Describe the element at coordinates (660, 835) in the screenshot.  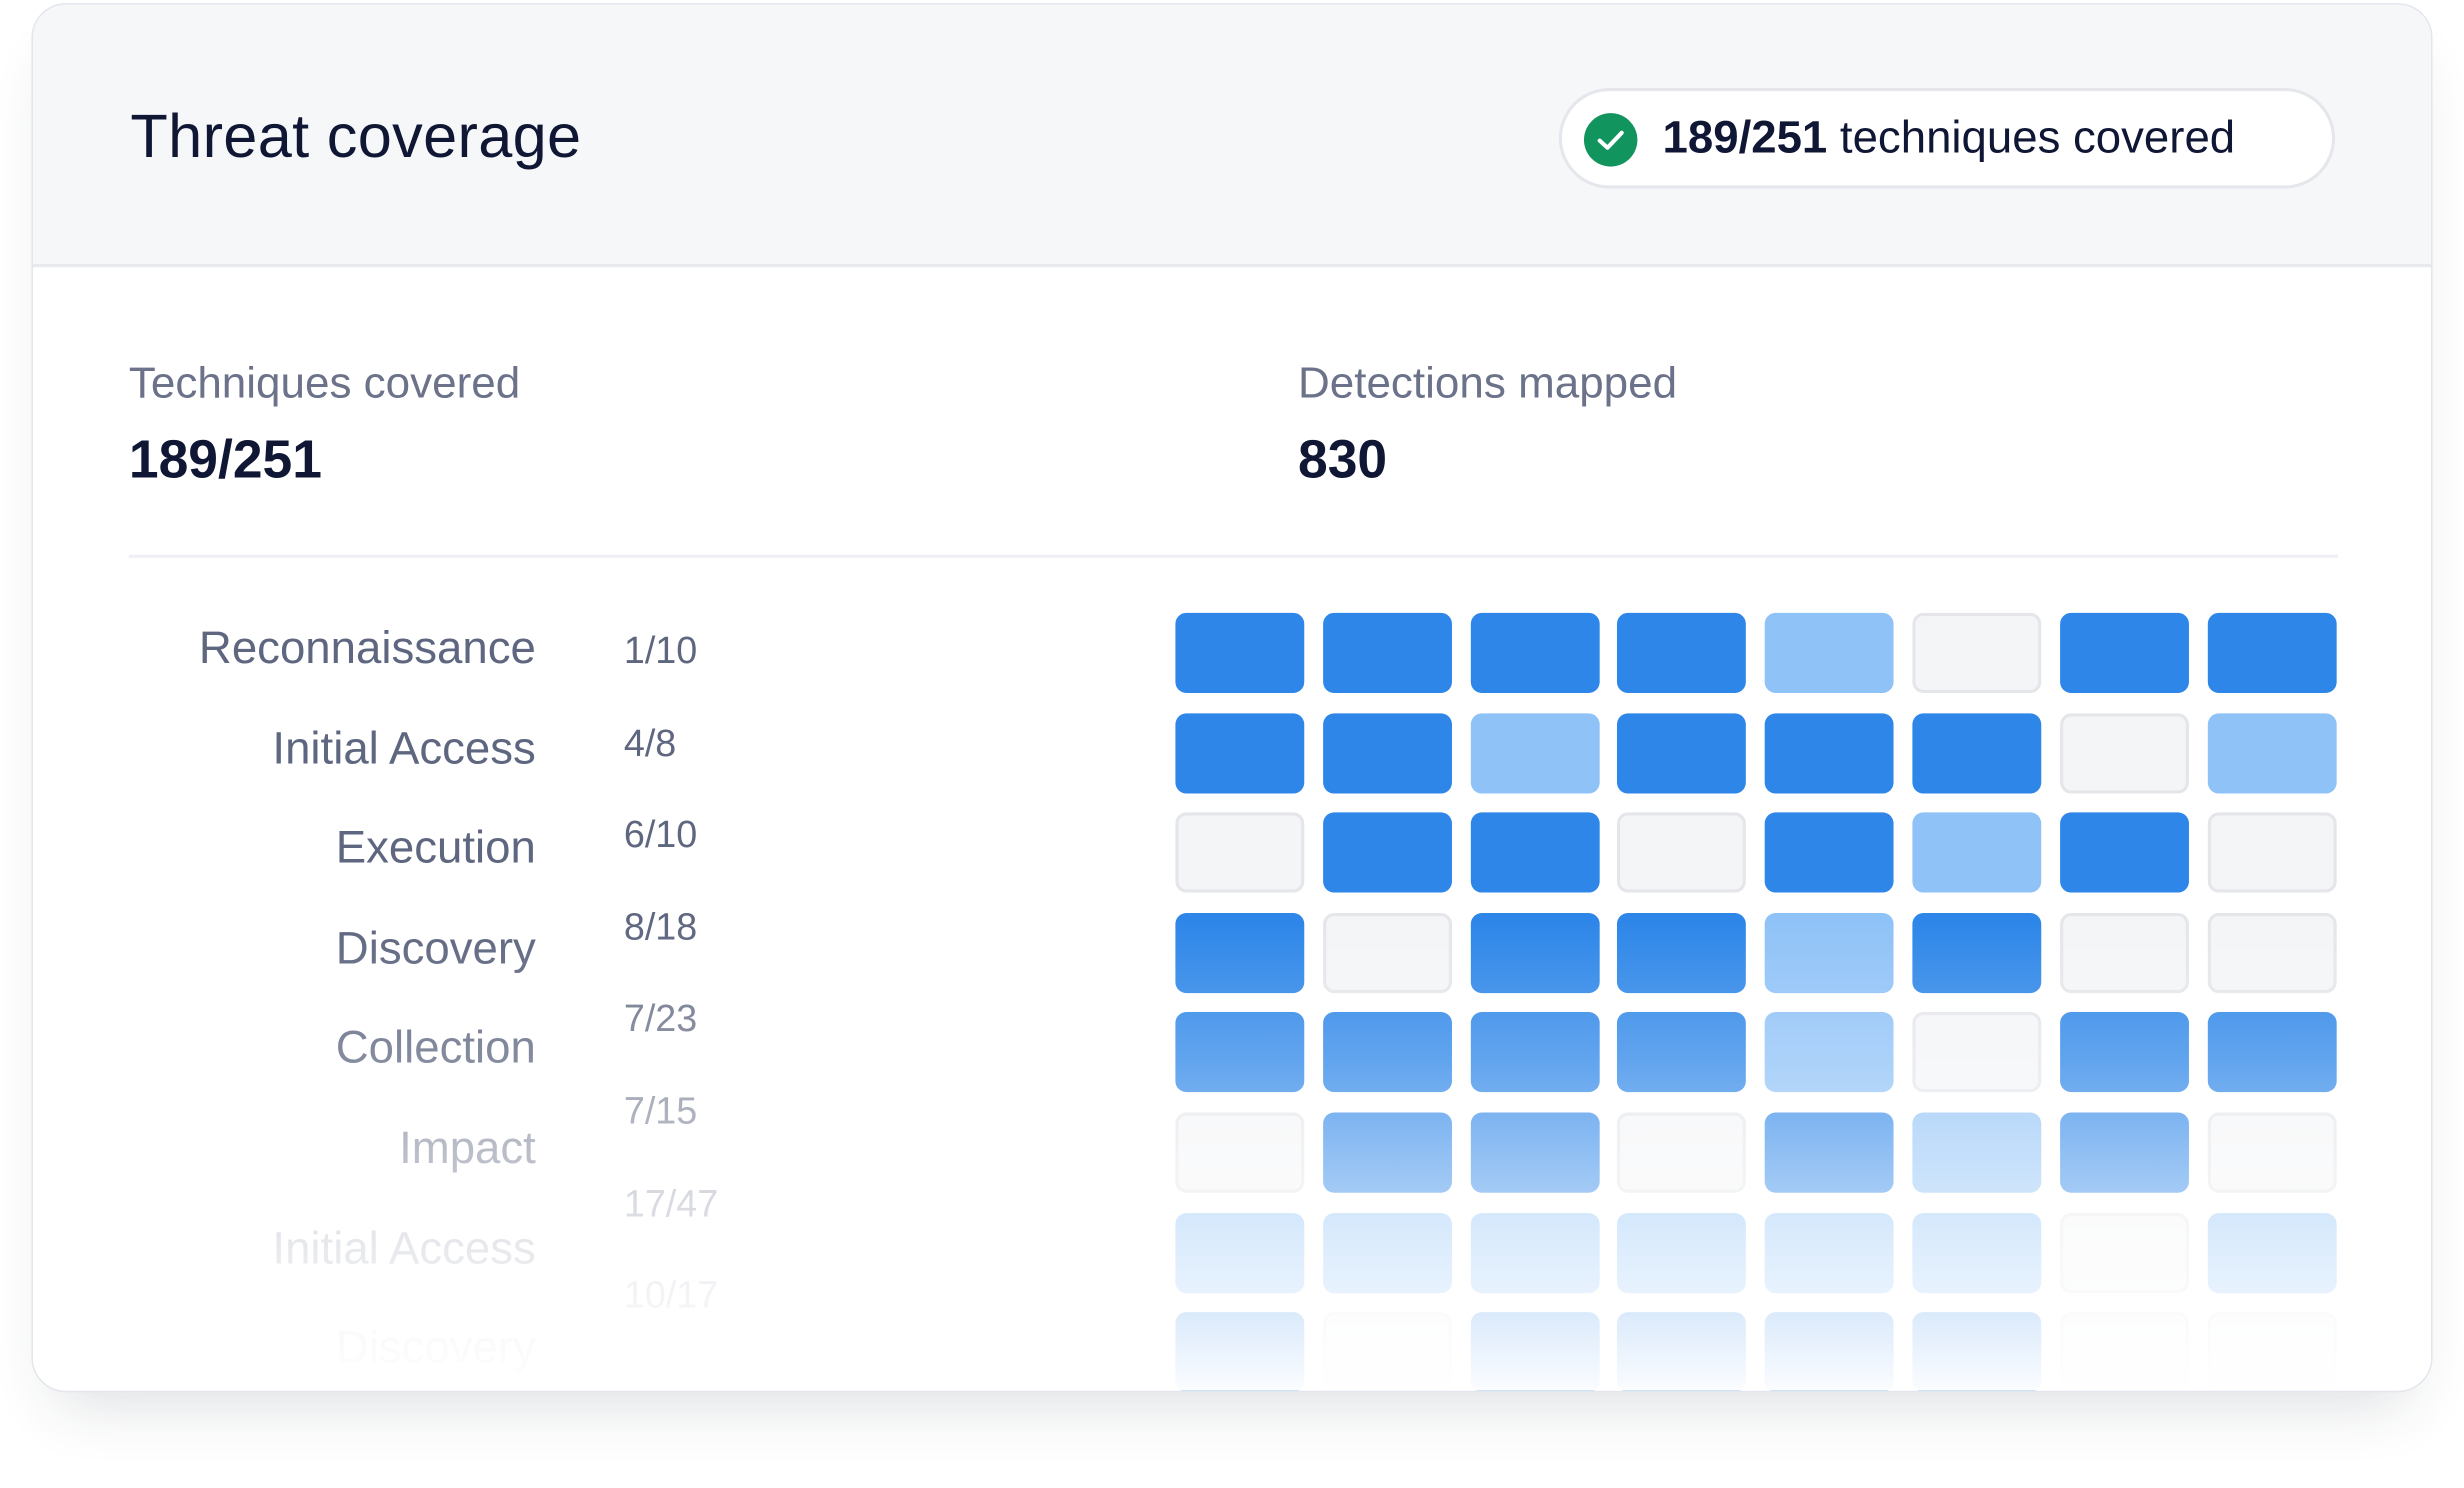
I see `tactic-count: 6/10` at that location.